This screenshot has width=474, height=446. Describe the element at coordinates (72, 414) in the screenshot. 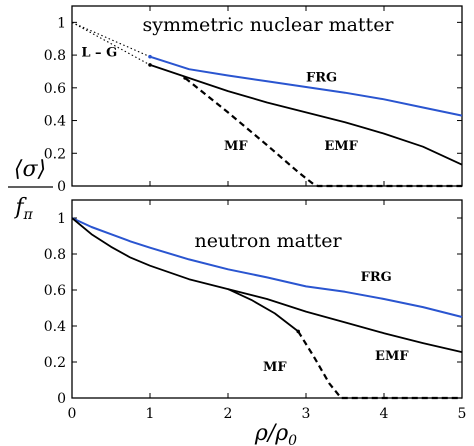

I see `x-tick-label: 0` at that location.